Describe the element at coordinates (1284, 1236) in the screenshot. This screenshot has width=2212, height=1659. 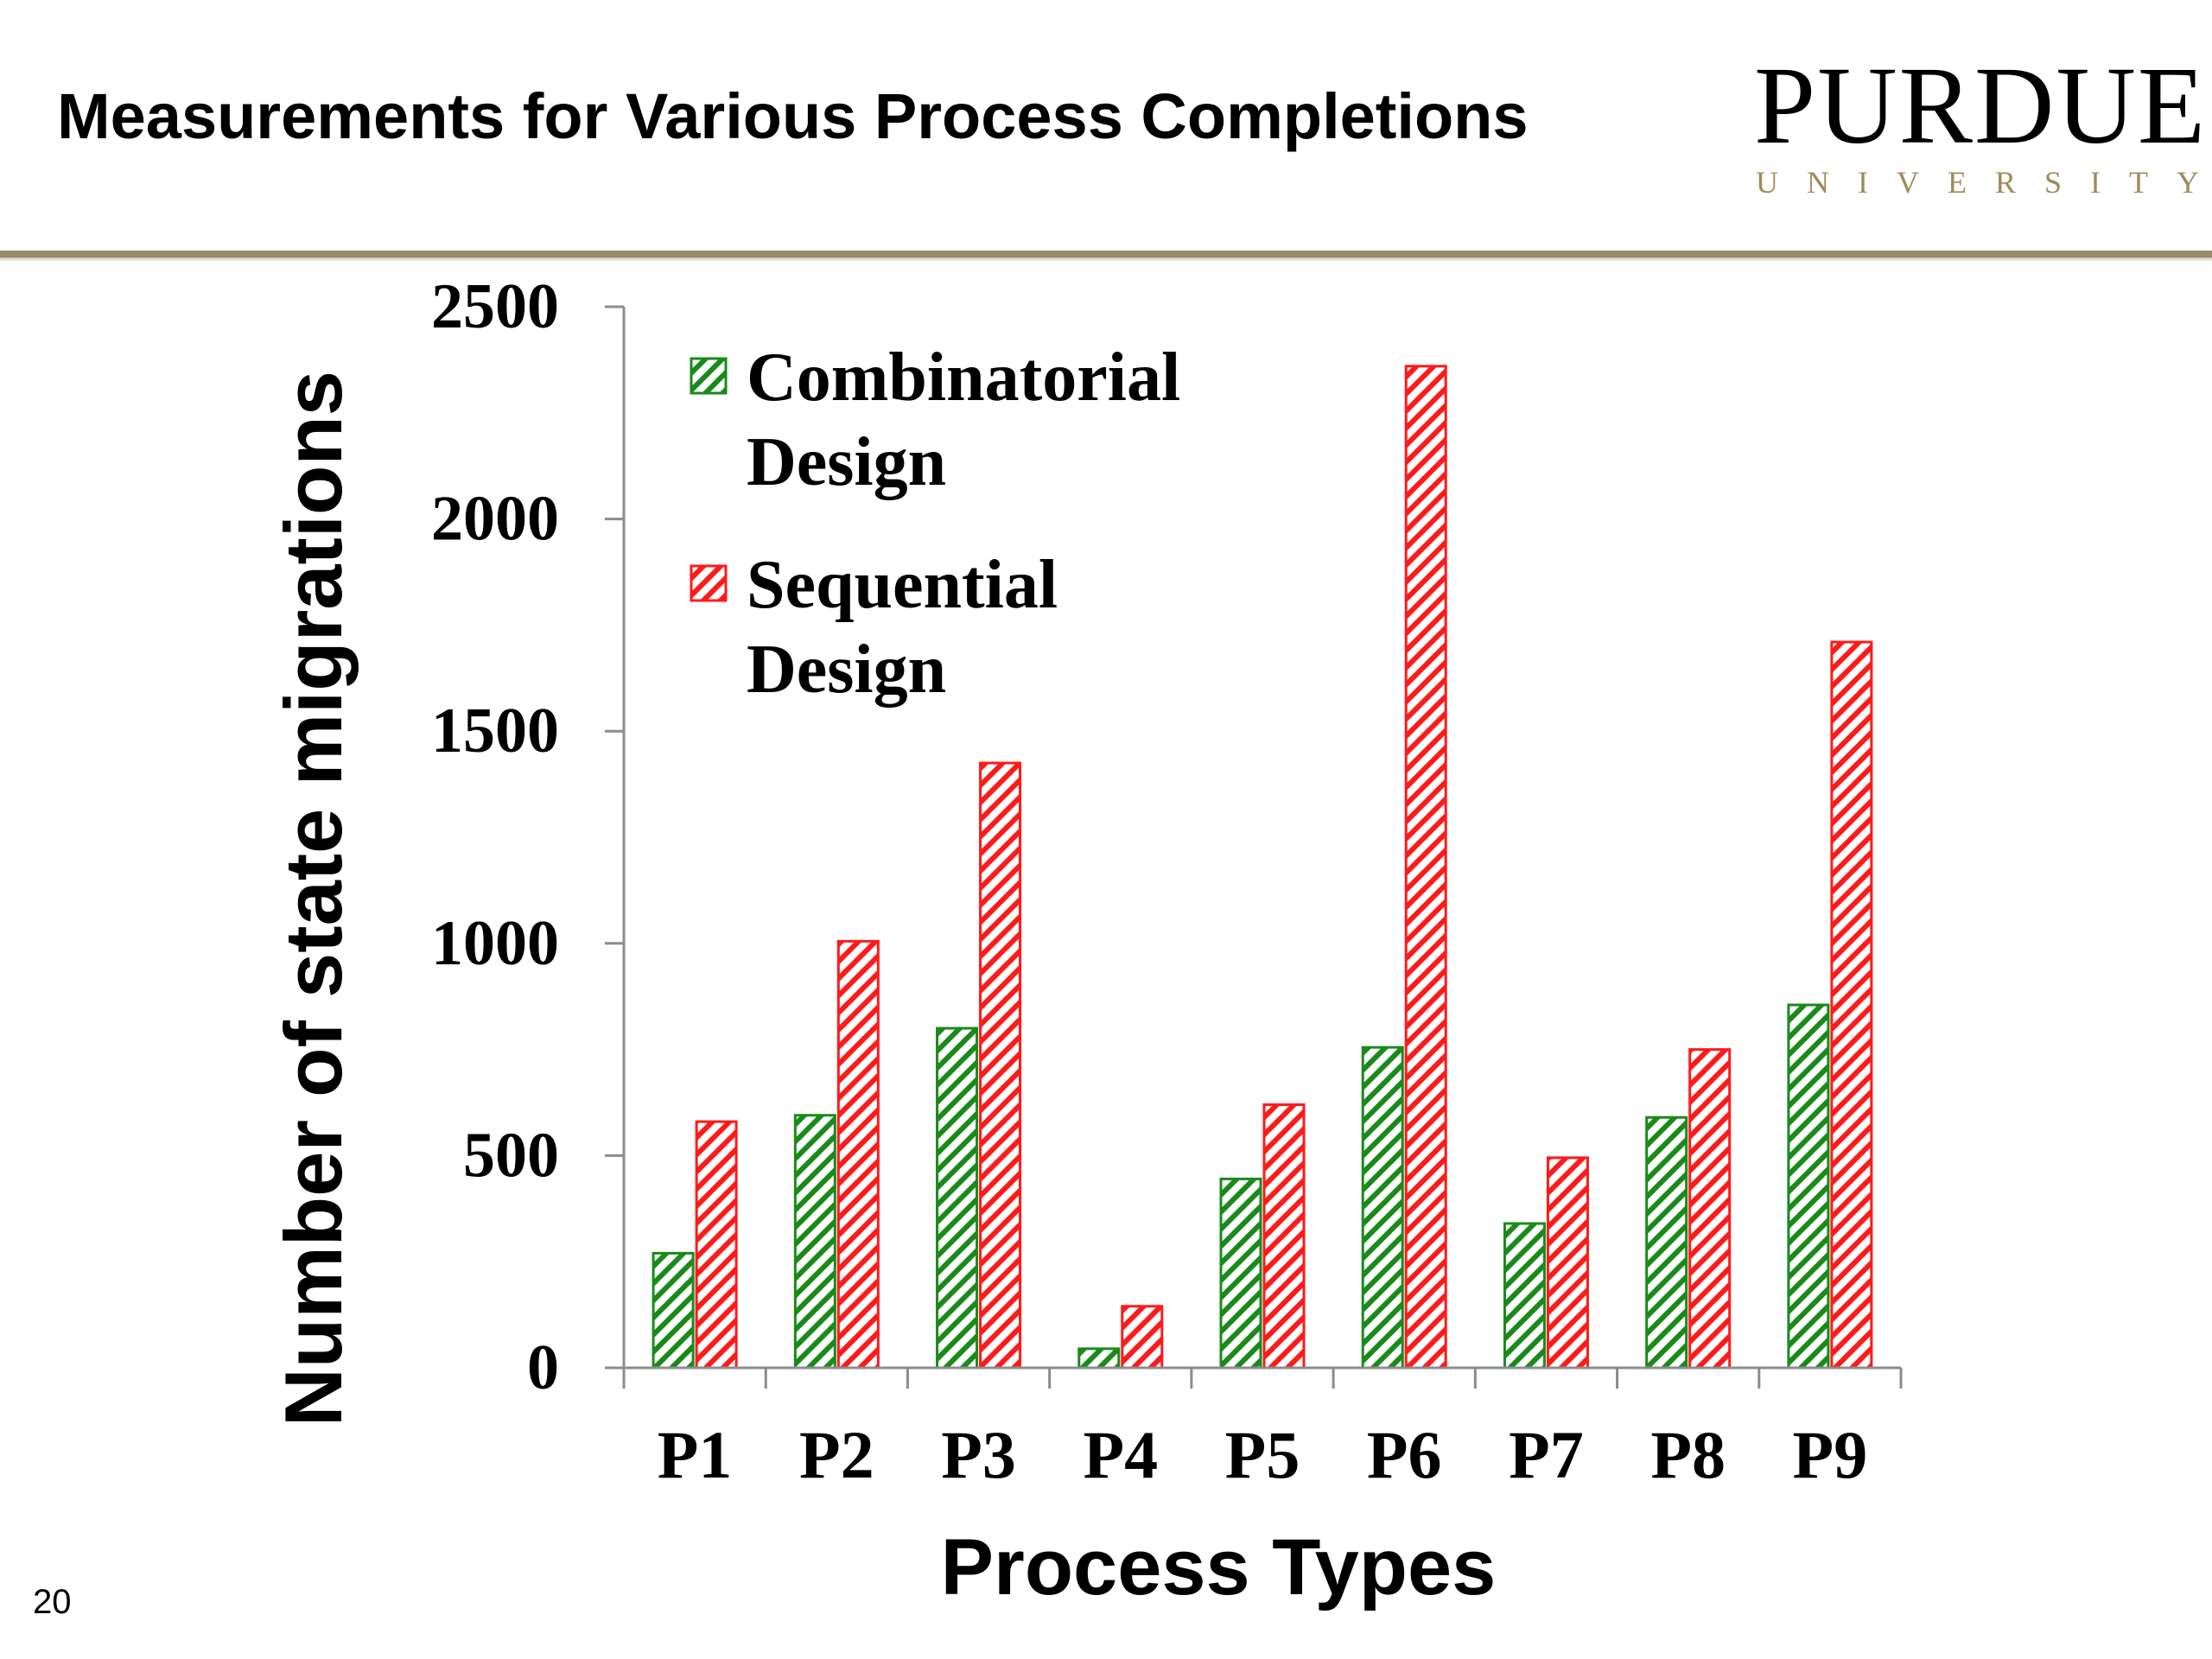
I see `bar-sequential-p5` at that location.